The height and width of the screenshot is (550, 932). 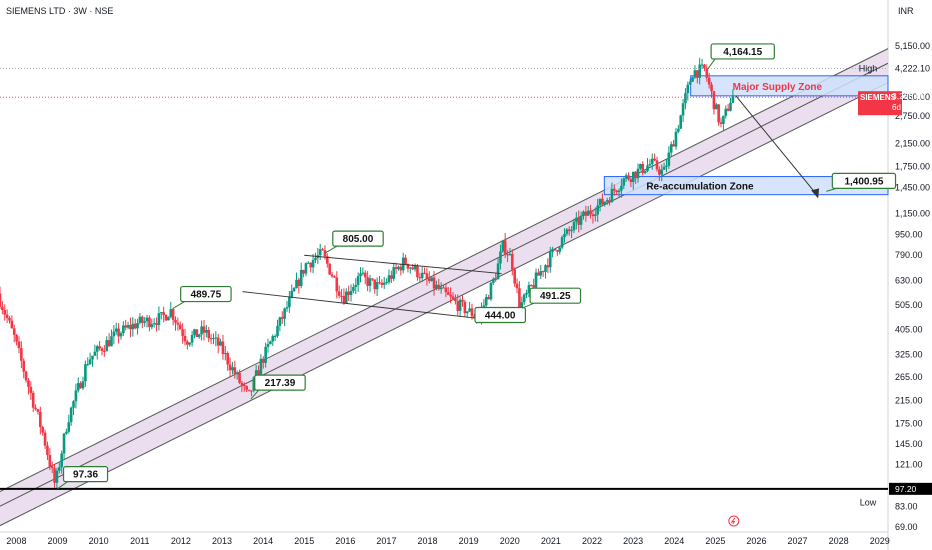 I want to click on x-tick-label: 2019, so click(x=469, y=541).